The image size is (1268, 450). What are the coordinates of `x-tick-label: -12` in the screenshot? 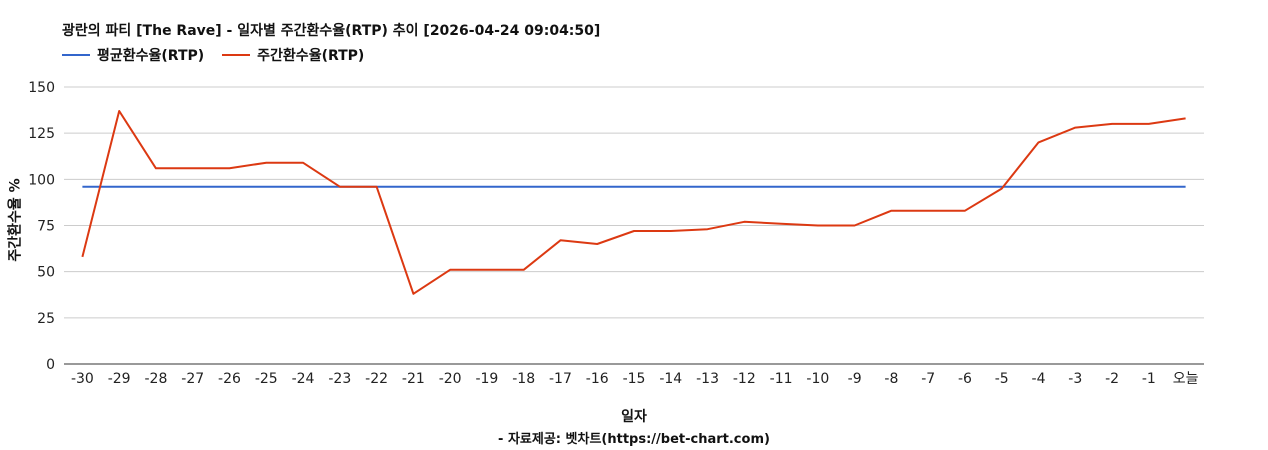 It's located at (744, 379).